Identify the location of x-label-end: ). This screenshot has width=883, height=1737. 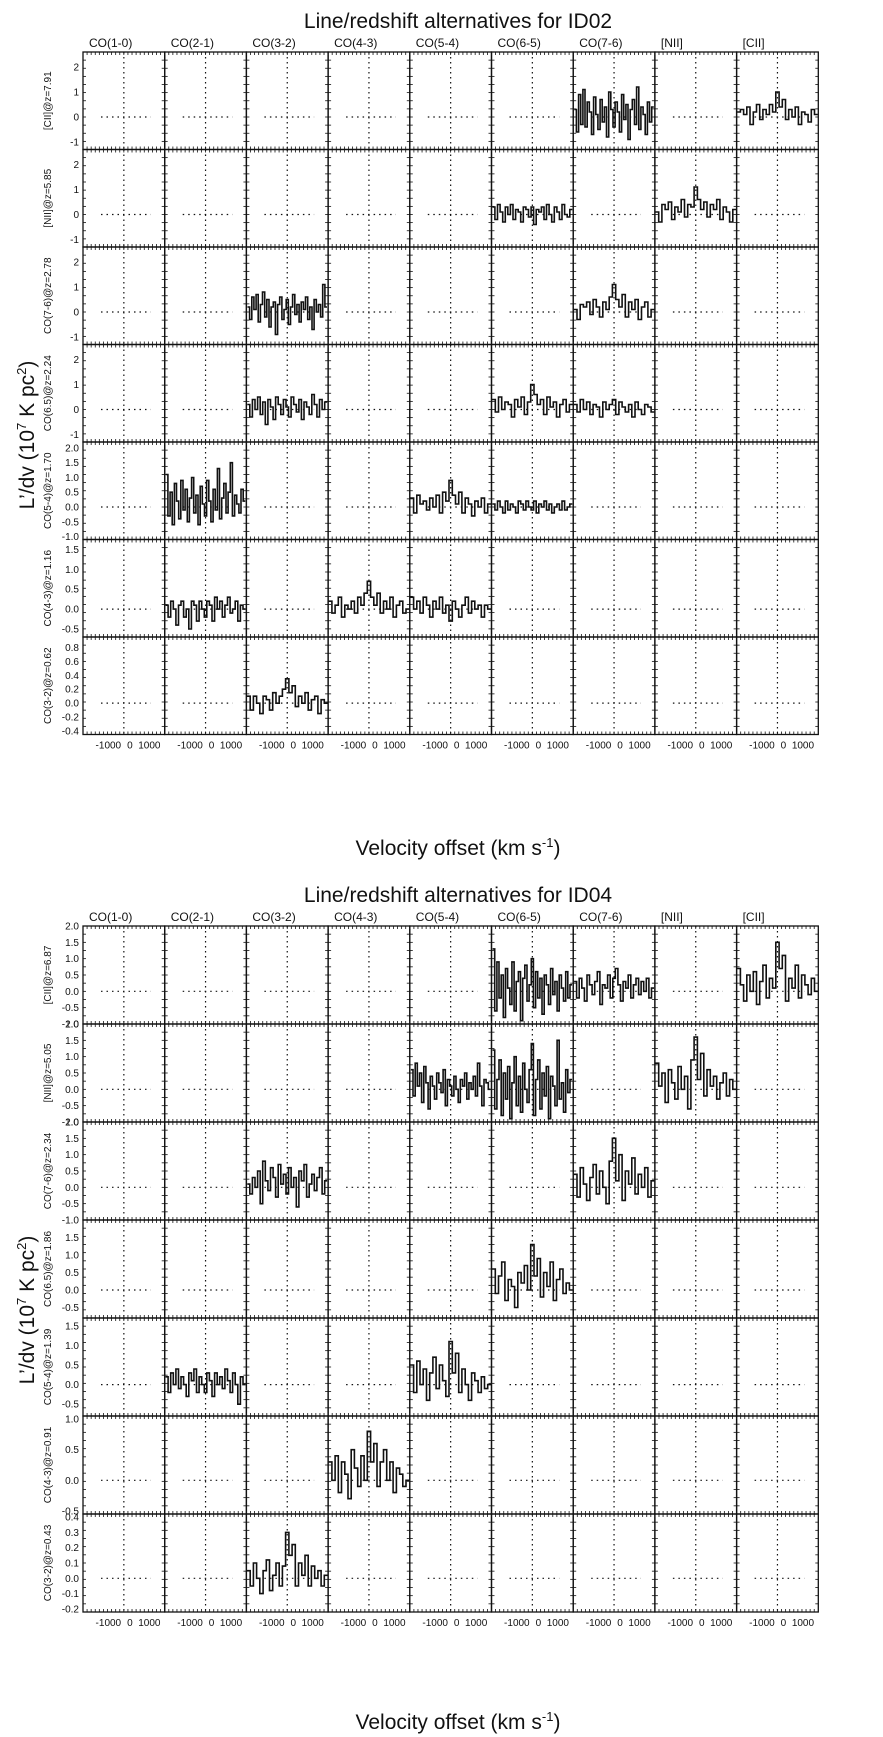
(556, 848).